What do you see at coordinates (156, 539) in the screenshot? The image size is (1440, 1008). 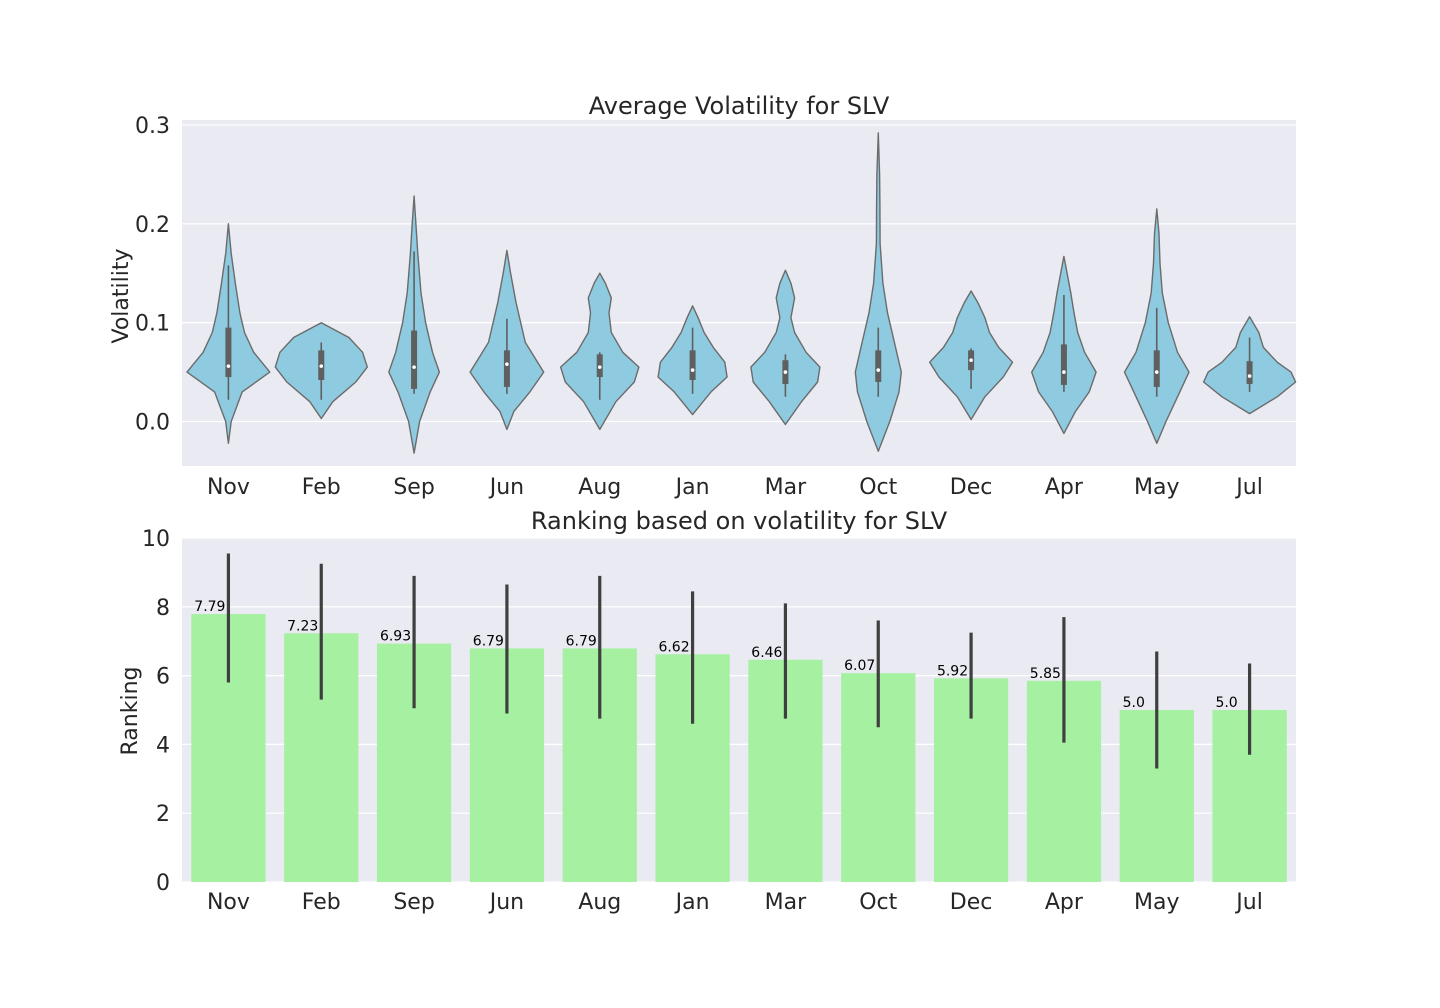 I see `bar-y-tick-label: 10` at bounding box center [156, 539].